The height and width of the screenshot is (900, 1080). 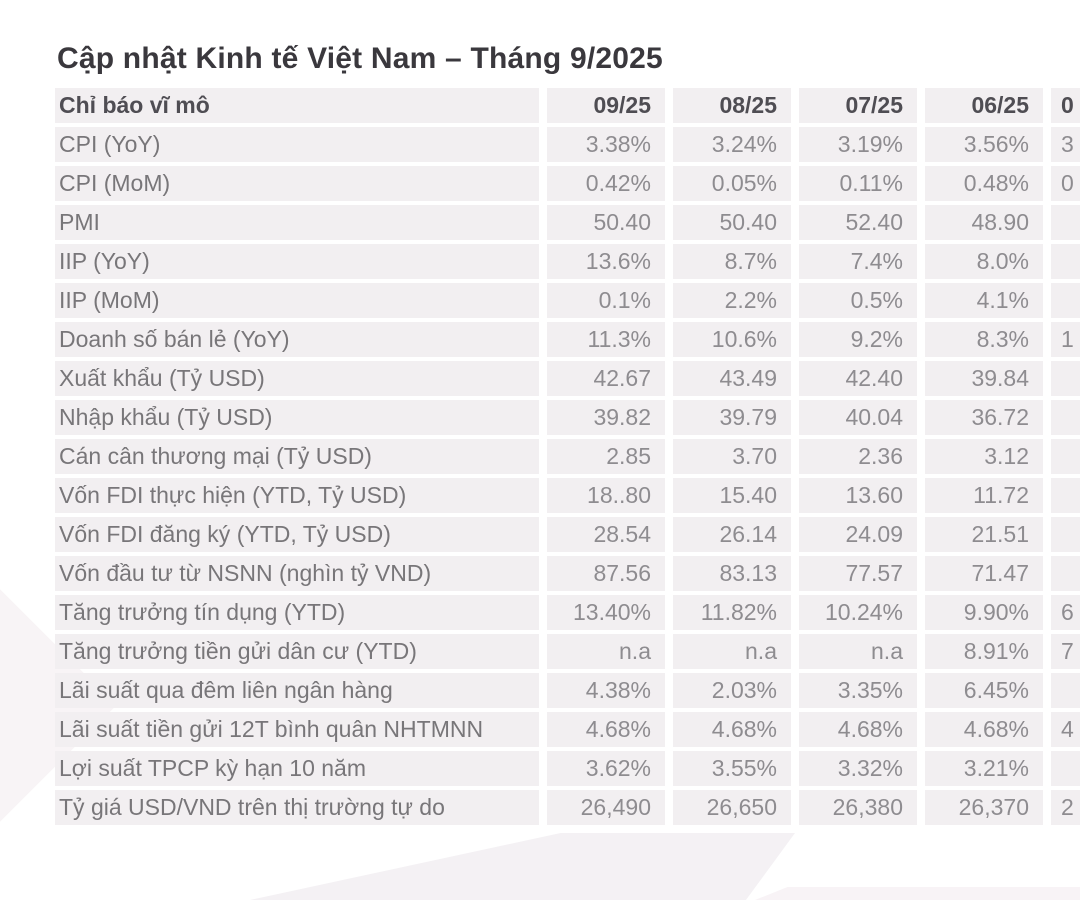 I want to click on value-cell: 9.90%, so click(x=984, y=612).